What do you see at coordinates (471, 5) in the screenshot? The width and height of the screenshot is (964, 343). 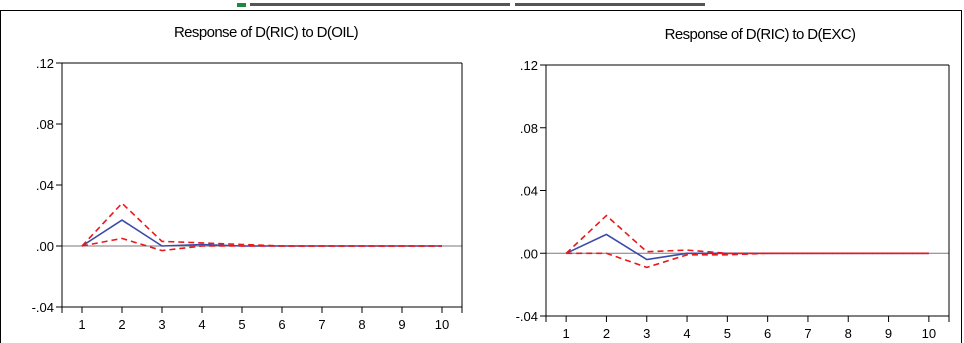 I see `cropped-caption-glyphs` at bounding box center [471, 5].